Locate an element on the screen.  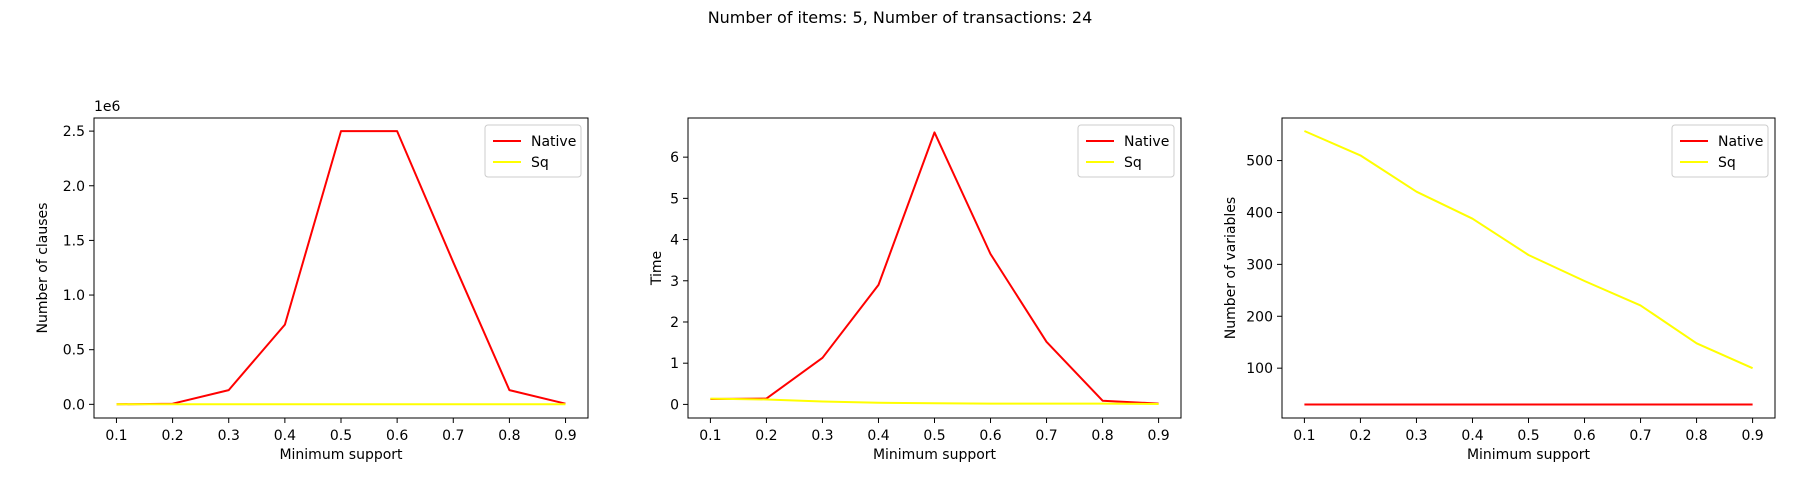
y-axis-label: Time is located at coordinates (657, 268).